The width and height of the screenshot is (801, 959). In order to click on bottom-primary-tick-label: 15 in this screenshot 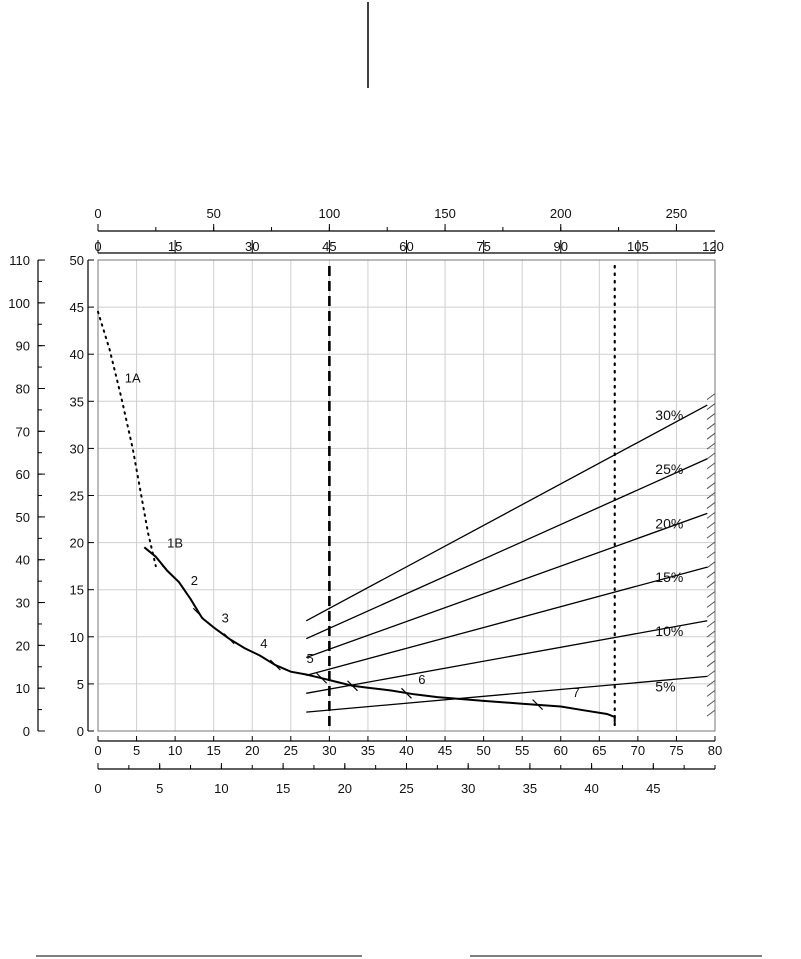, I will do `click(213, 750)`.